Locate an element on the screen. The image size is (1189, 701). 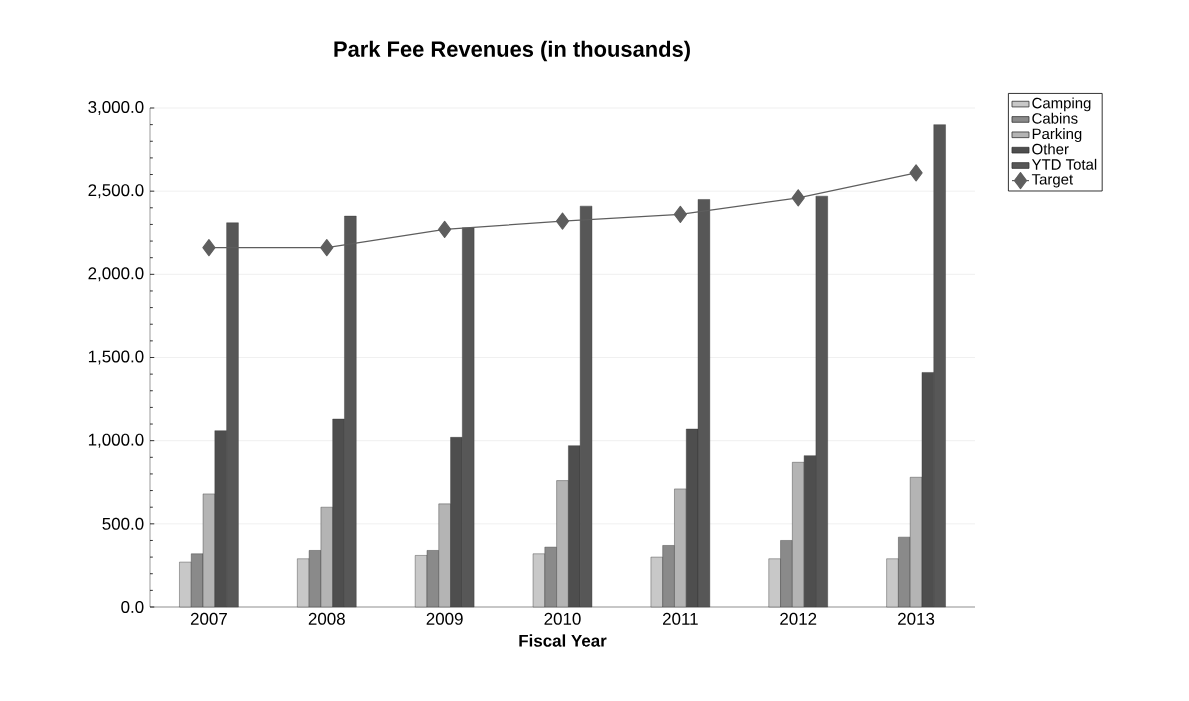
y-tick-label: 2,500.0 is located at coordinates (116, 191).